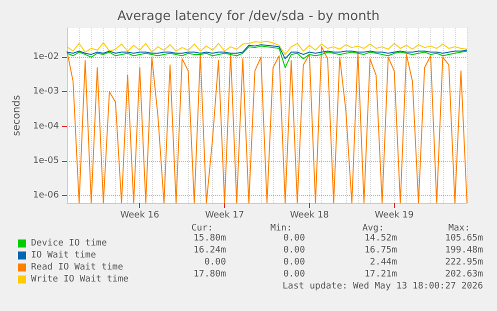 The height and width of the screenshot is (311, 497). What do you see at coordinates (209, 275) in the screenshot?
I see `text: 17.80m` at bounding box center [209, 275].